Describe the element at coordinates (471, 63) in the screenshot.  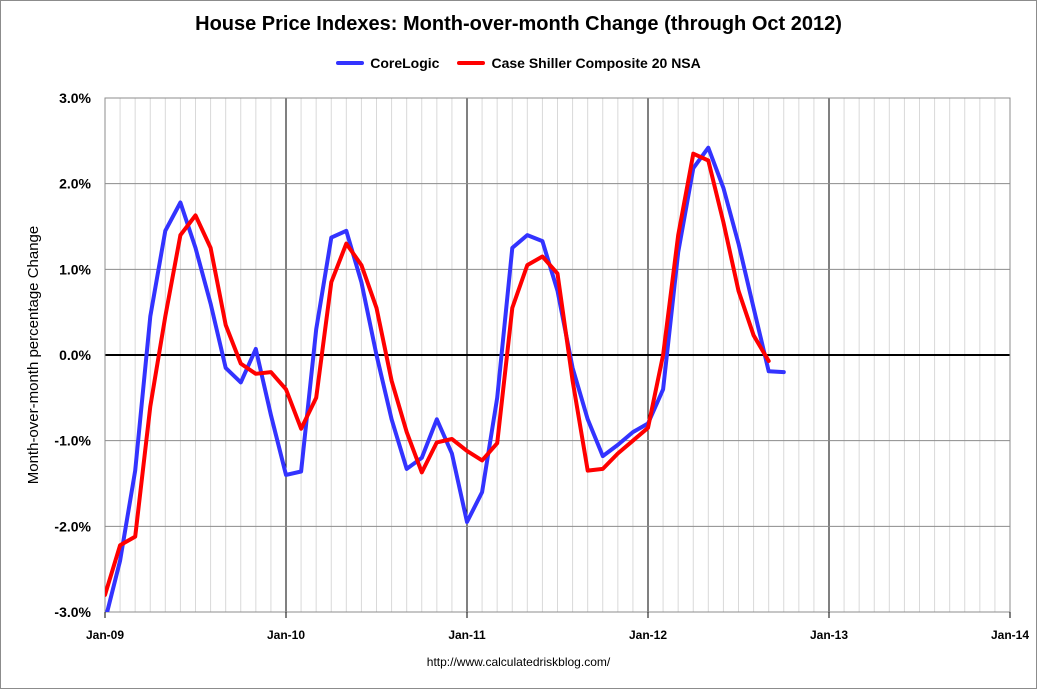
I see `legend-swatch-case-shiller` at that location.